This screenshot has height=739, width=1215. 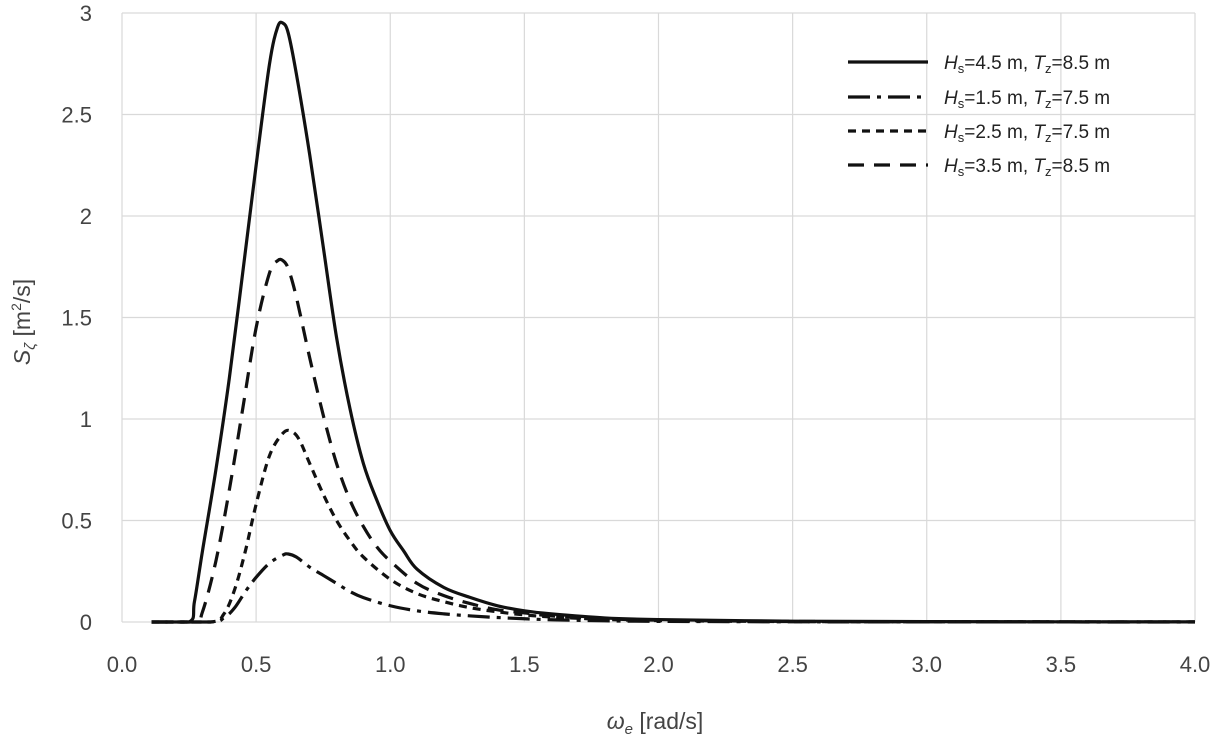 What do you see at coordinates (390, 664) in the screenshot?
I see `x-tick-label-2: 1.0` at bounding box center [390, 664].